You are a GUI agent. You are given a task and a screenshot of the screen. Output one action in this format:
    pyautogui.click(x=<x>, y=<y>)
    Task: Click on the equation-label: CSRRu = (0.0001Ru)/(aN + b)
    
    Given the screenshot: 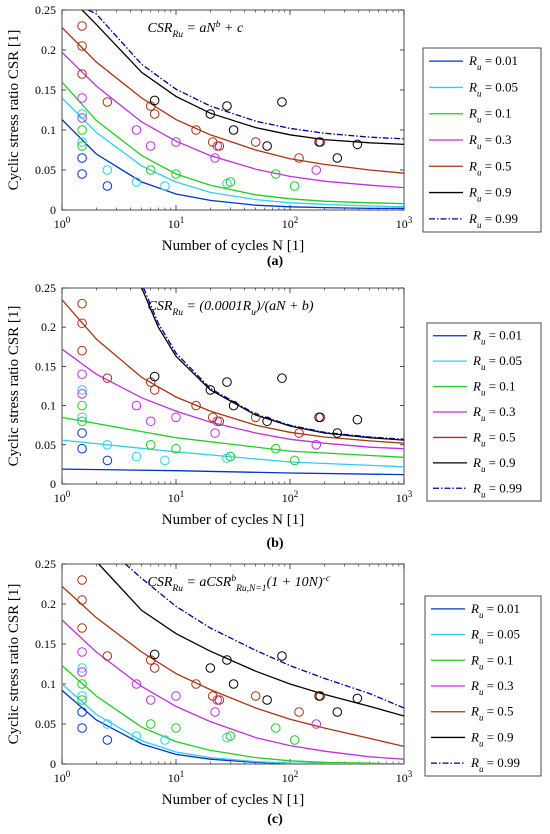 What is the action you would take?
    pyautogui.click(x=231, y=308)
    